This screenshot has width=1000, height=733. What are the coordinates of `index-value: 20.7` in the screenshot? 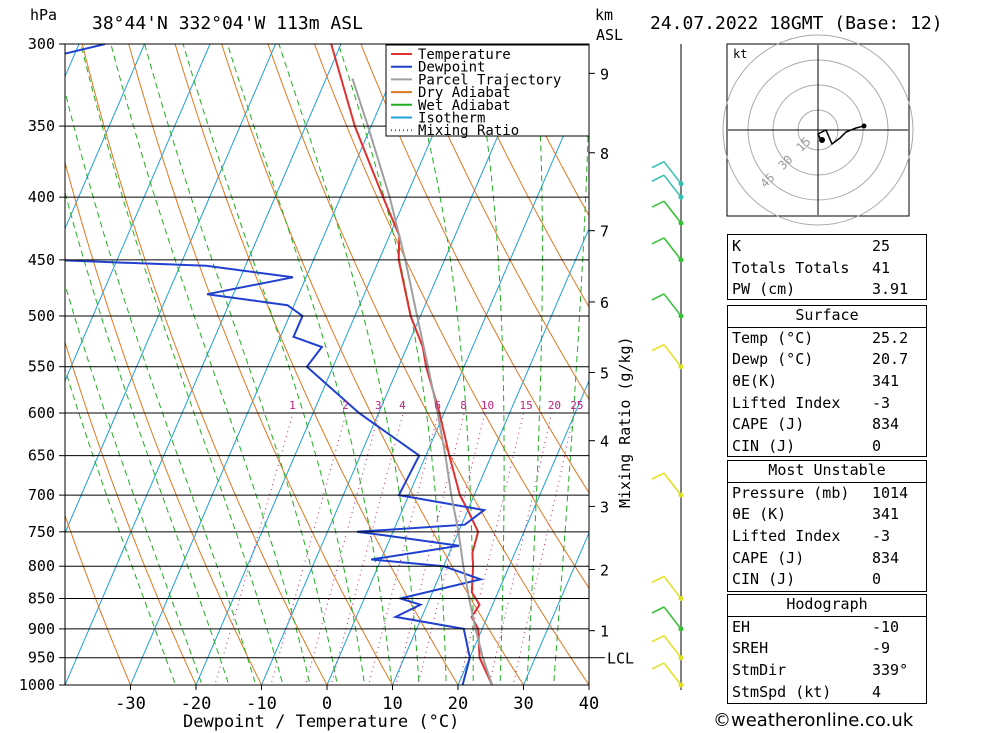 It's located at (890, 359).